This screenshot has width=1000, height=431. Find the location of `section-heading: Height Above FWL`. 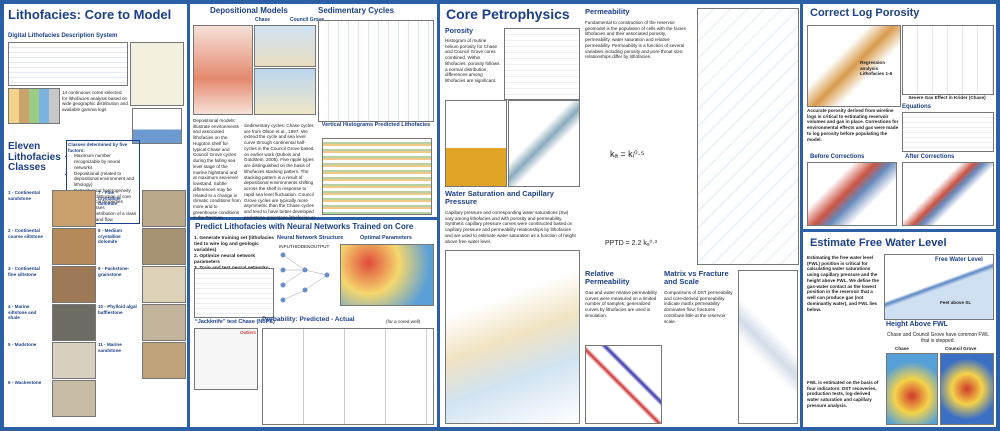

section-heading: Height Above FWL is located at coordinates (917, 324).